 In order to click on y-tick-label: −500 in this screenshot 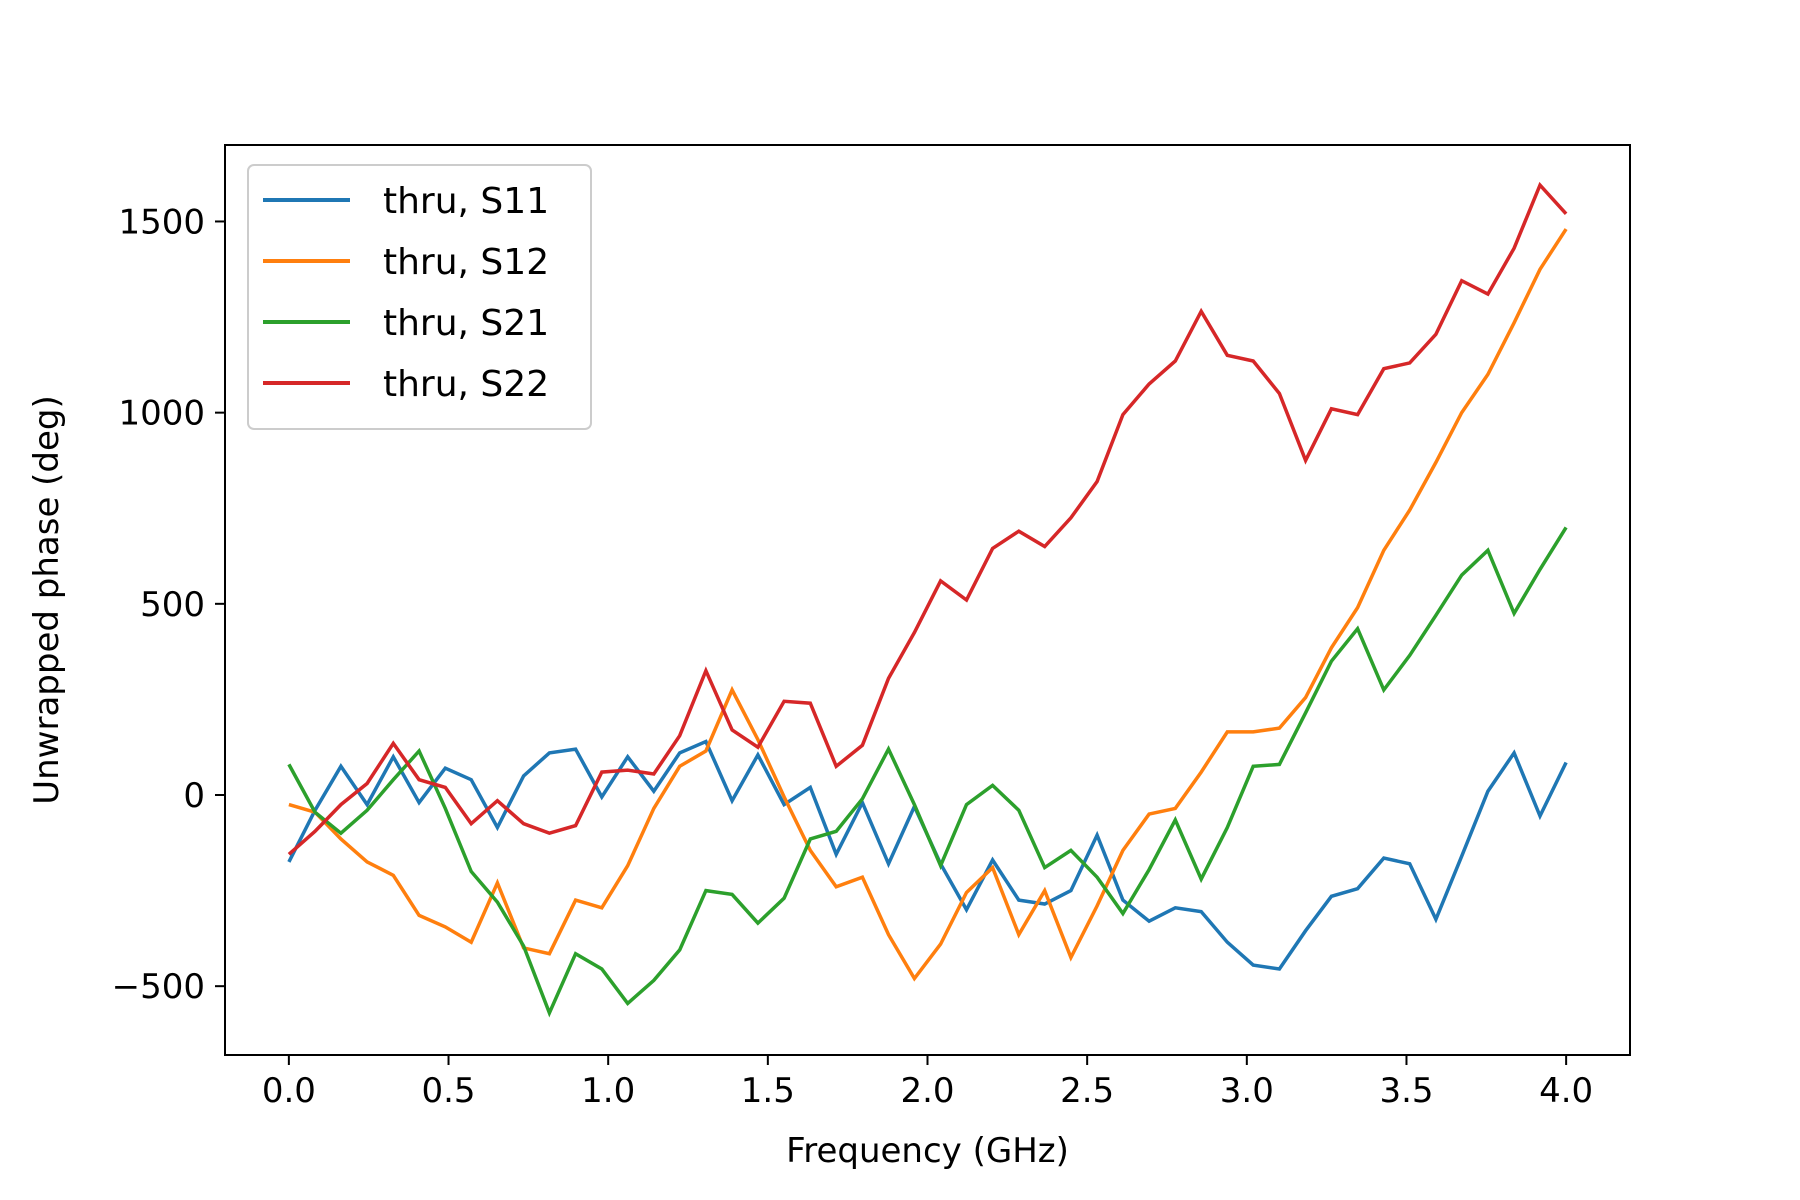, I will do `click(158, 987)`.